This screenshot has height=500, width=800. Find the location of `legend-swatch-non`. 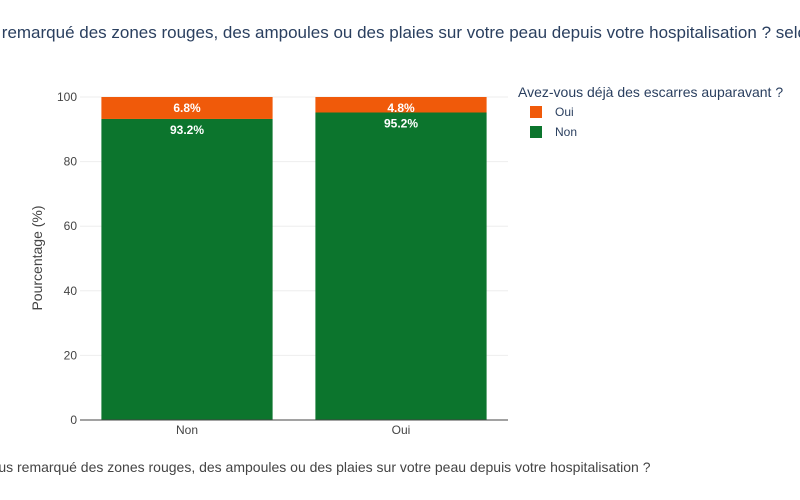

legend-swatch-non is located at coordinates (536, 132).